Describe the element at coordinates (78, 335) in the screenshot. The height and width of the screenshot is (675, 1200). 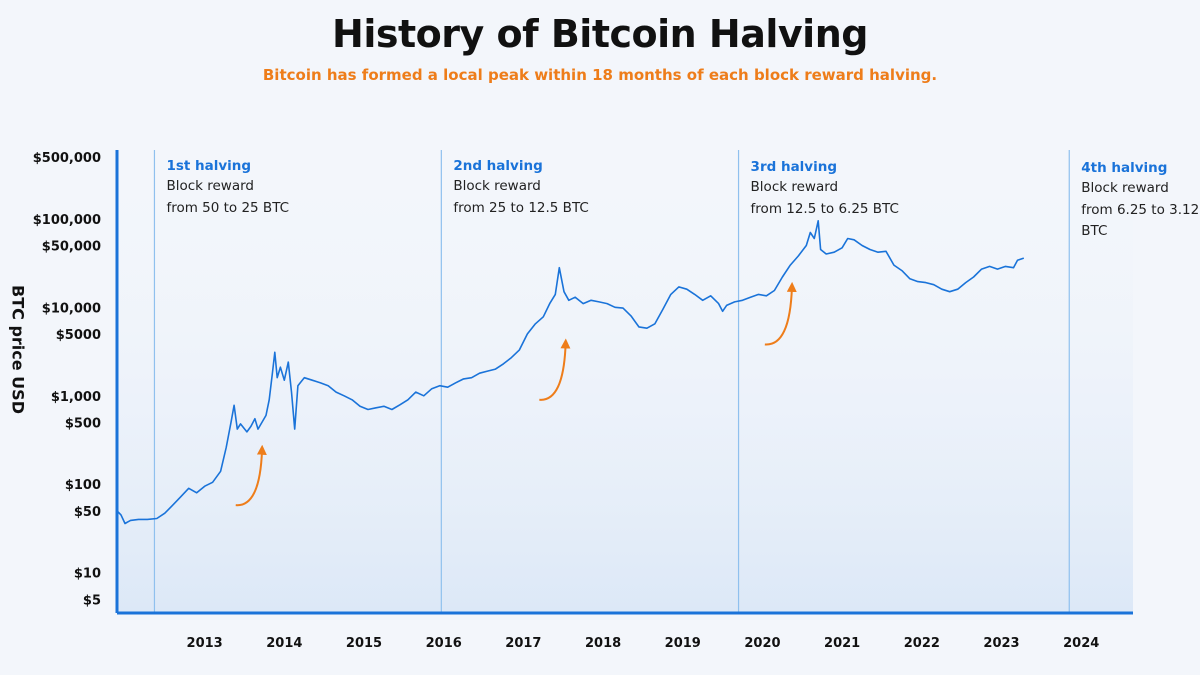
I see `y-tick-label: $5000` at that location.